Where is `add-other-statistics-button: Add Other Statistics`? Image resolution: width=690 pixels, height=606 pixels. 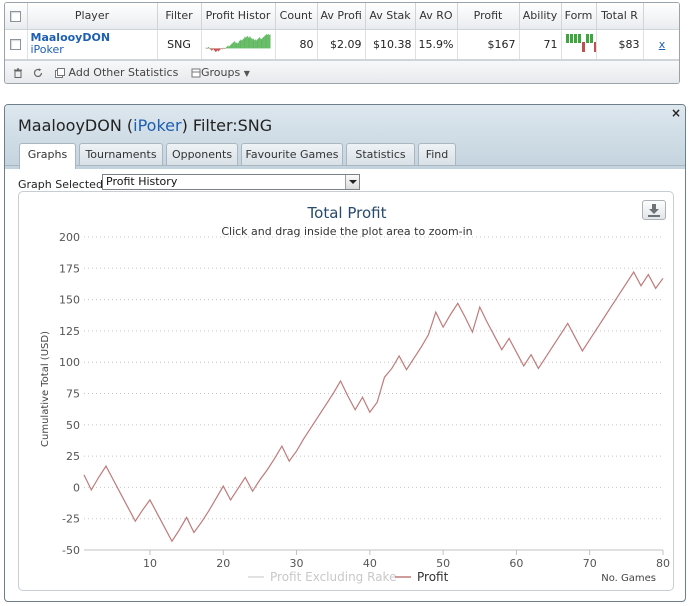 add-other-statistics-button: Add Other Statistics is located at coordinates (116, 72).